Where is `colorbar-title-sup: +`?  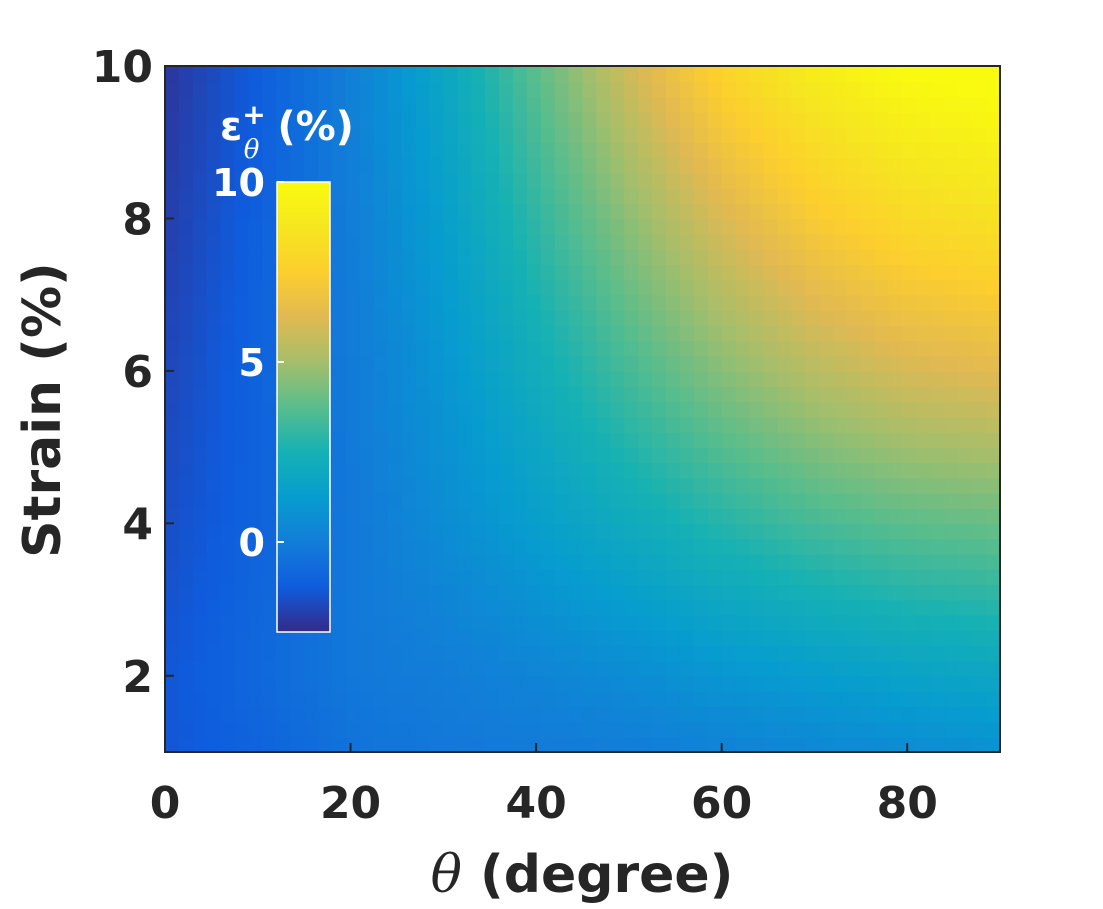
colorbar-title-sup: + is located at coordinates (253, 114).